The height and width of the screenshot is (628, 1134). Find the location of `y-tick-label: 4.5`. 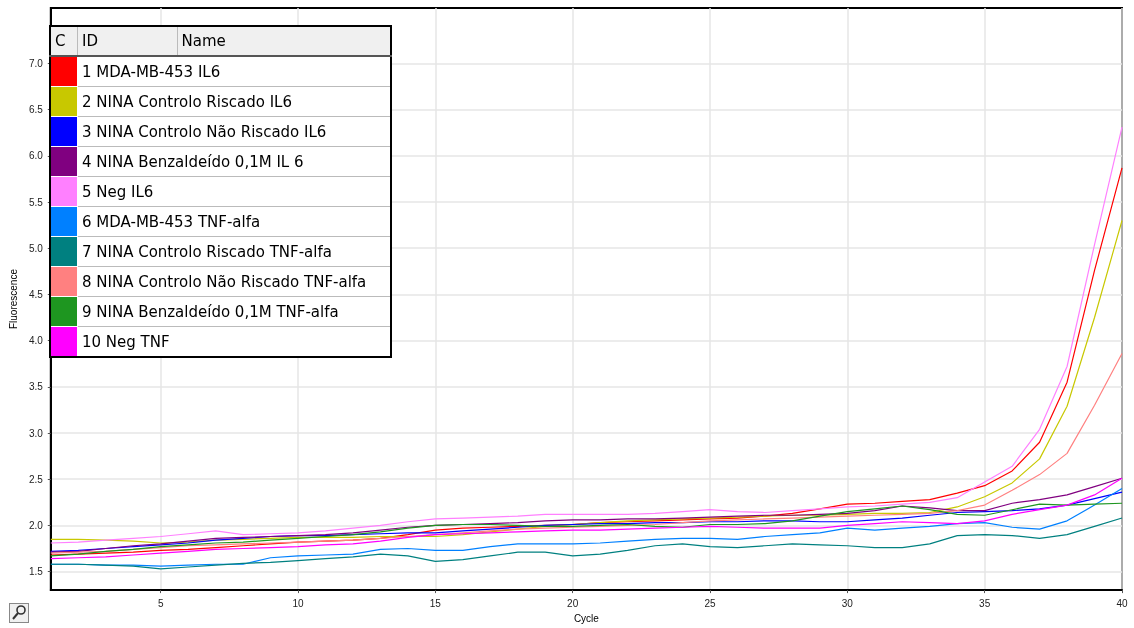

y-tick-label: 4.5 is located at coordinates (36, 294).